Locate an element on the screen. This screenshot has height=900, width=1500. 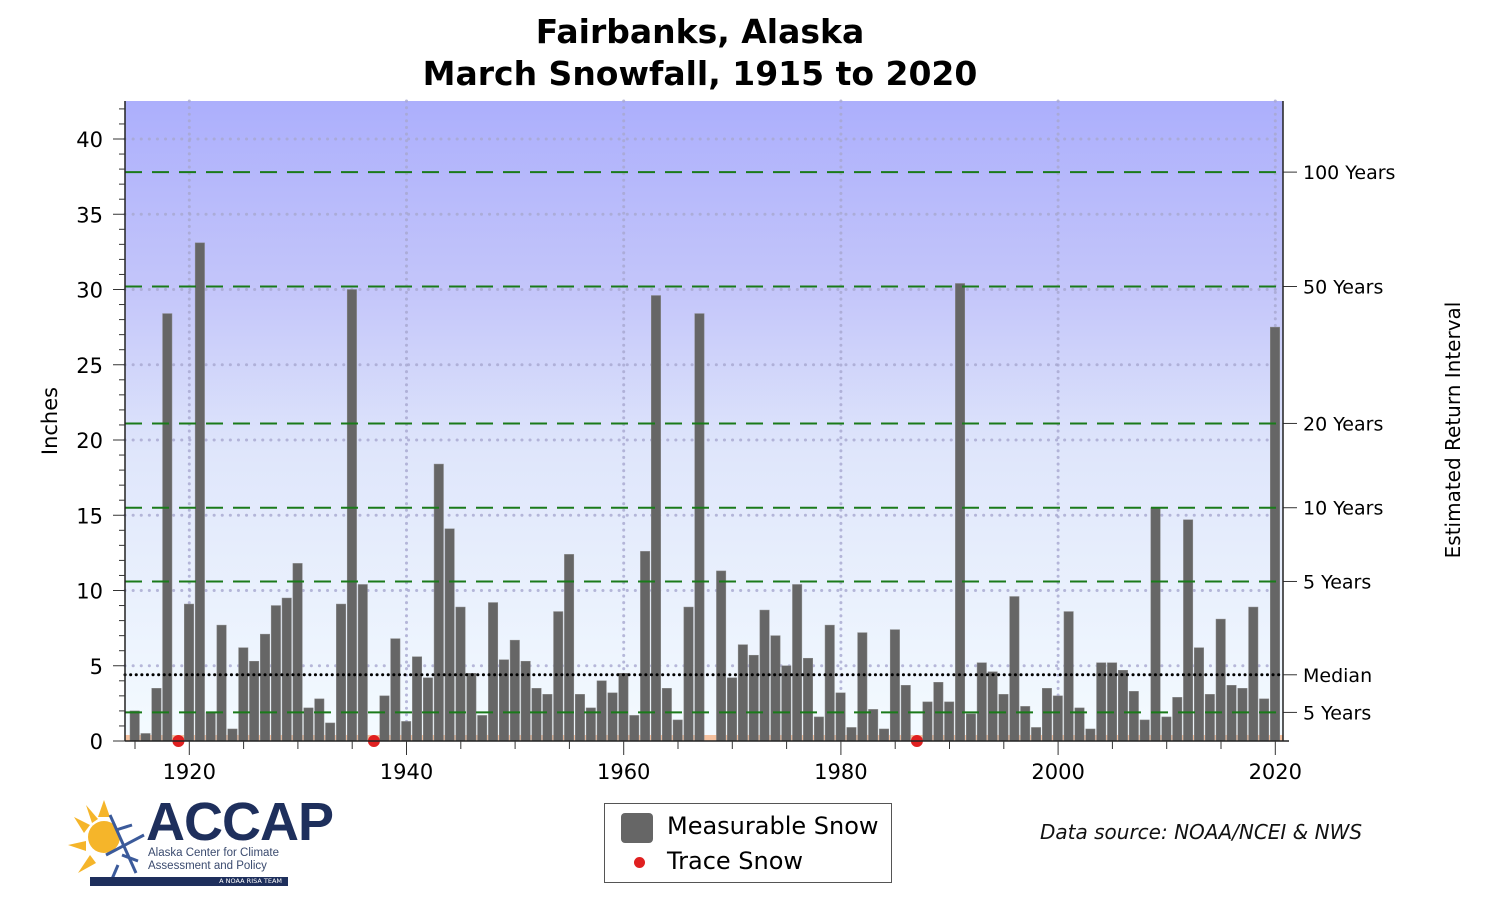
svg-text: Inches is located at coordinates (50, 421).